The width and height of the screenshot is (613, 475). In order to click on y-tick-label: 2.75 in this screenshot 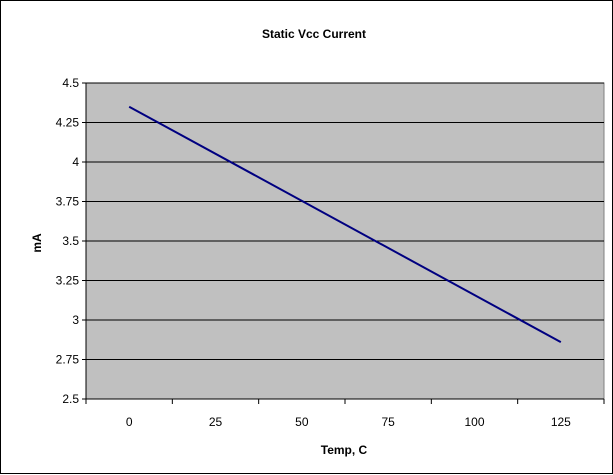, I will do `click(68, 360)`.